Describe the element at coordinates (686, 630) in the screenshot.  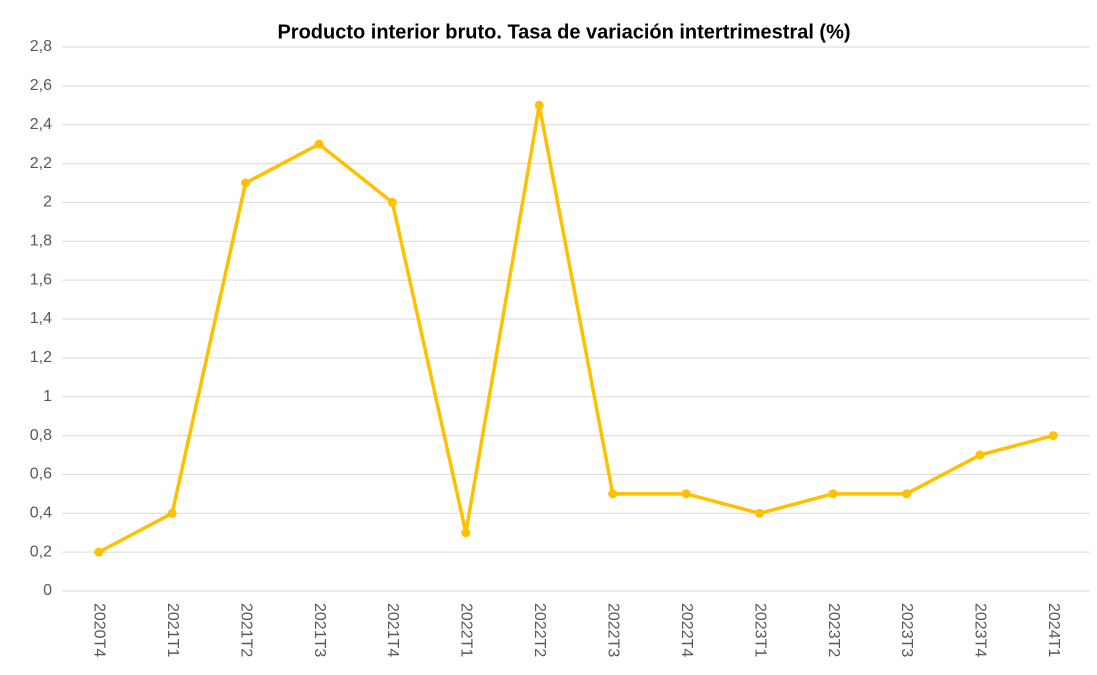
I see `x-tick-label: 2022T4` at that location.